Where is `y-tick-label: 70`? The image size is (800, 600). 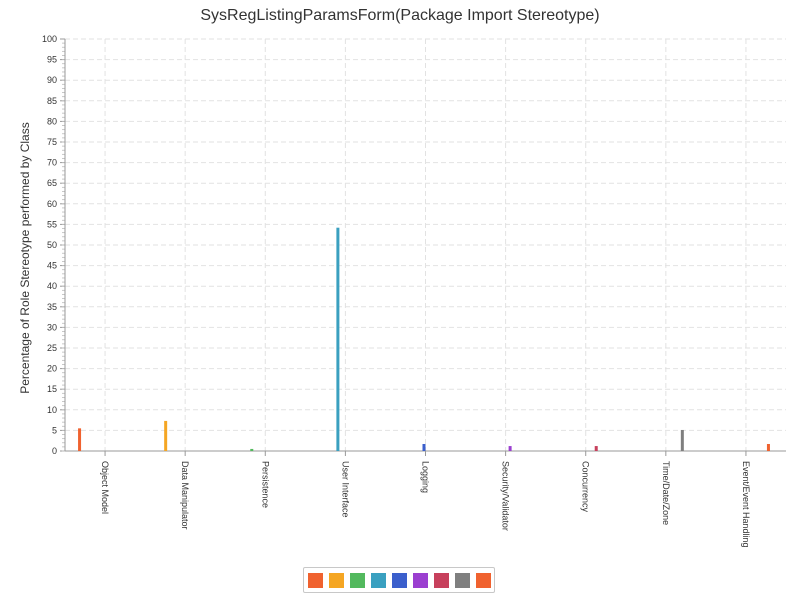 y-tick-label: 70 is located at coordinates (52, 163).